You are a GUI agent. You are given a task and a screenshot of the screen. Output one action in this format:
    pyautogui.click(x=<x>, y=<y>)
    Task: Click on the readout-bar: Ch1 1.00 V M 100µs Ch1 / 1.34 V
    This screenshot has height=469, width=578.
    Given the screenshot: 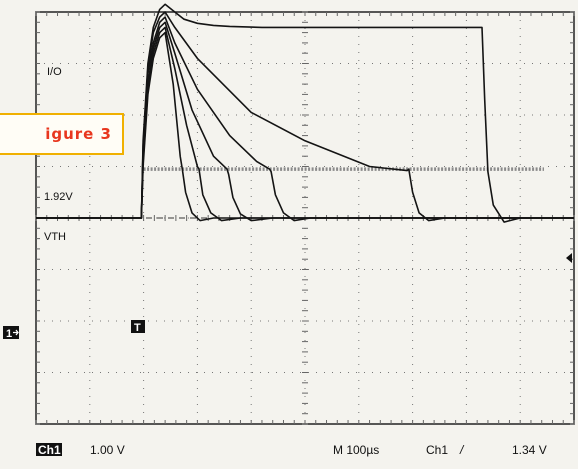 What is the action you would take?
    pyautogui.click(x=291, y=450)
    